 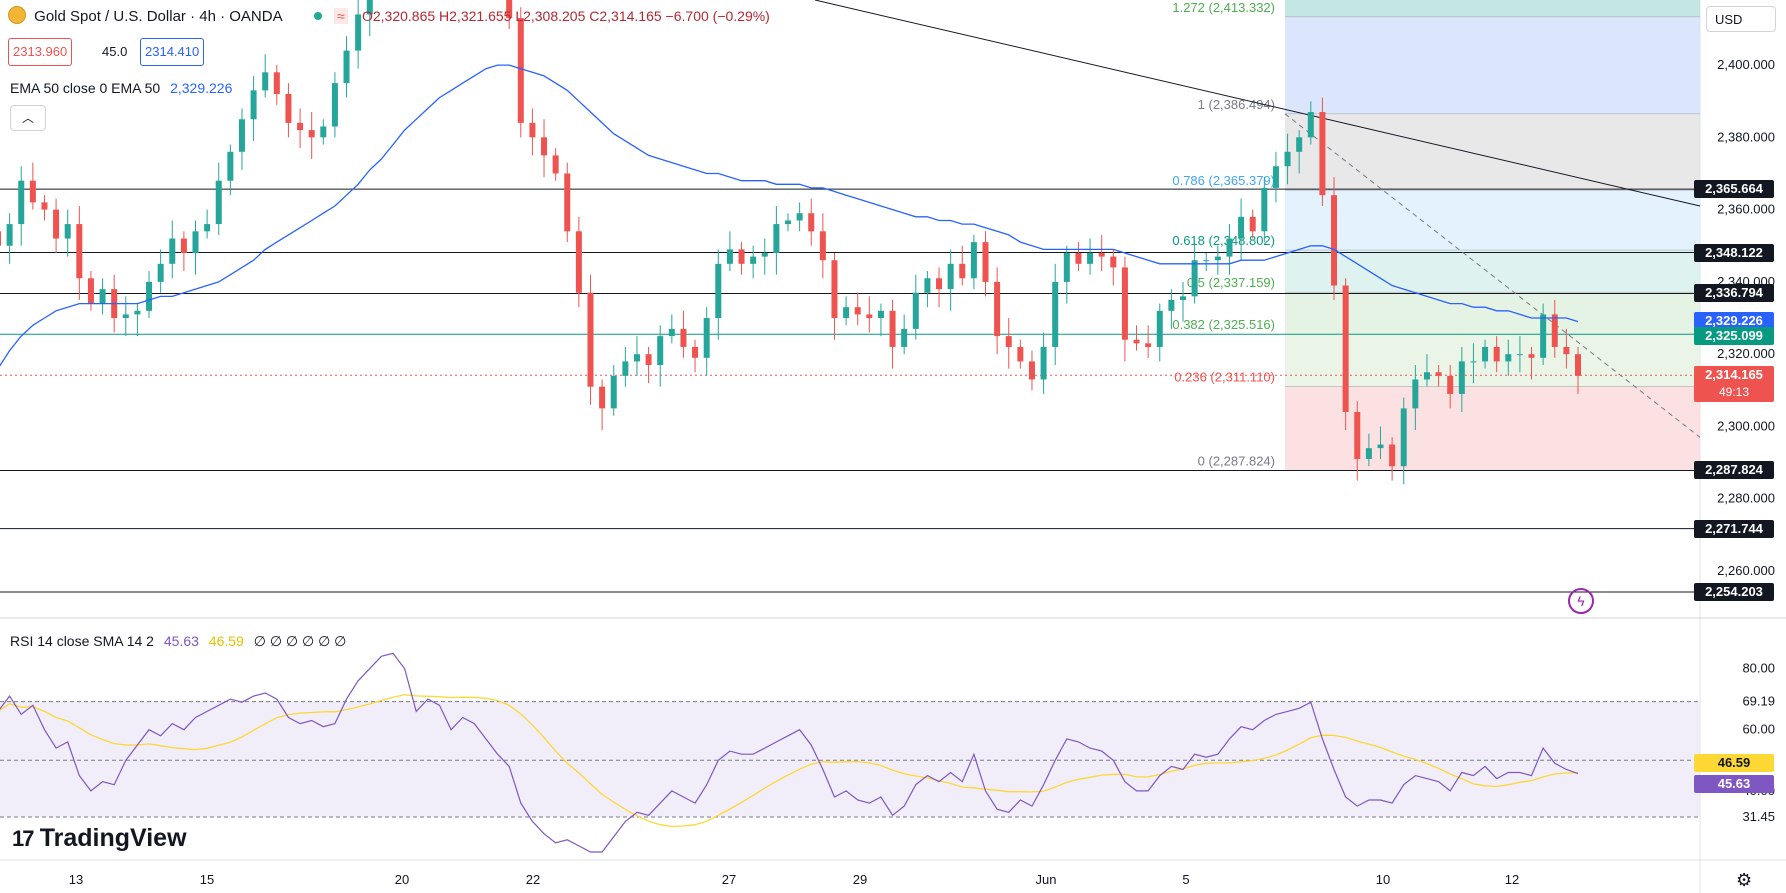 I want to click on rsi-axis-tick: 31.45, so click(x=1758, y=816).